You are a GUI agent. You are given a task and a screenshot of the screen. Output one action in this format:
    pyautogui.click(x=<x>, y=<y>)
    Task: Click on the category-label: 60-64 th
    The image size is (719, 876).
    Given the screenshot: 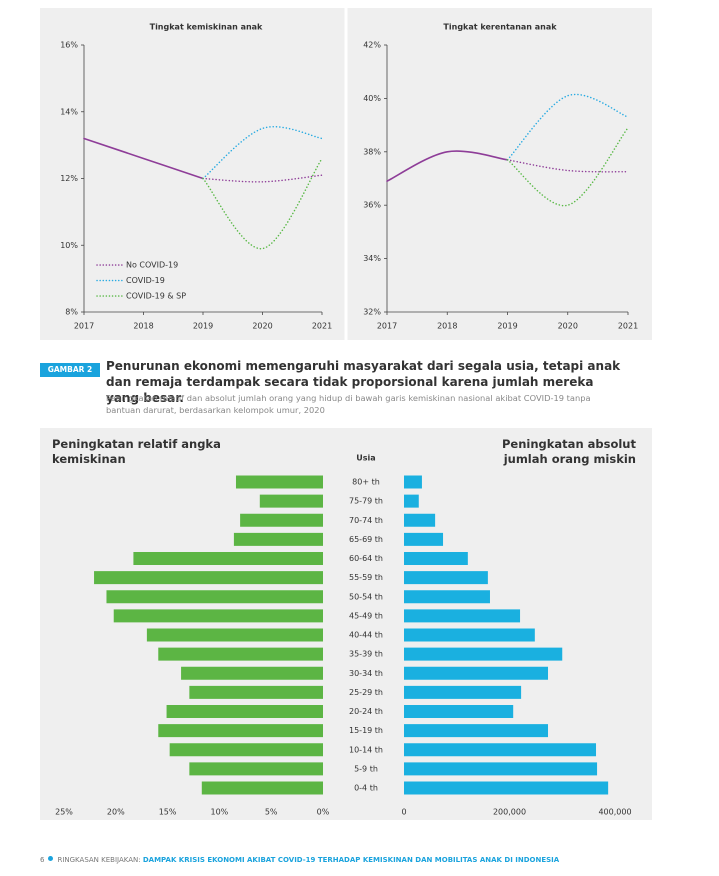 What is the action you would take?
    pyautogui.click(x=366, y=558)
    